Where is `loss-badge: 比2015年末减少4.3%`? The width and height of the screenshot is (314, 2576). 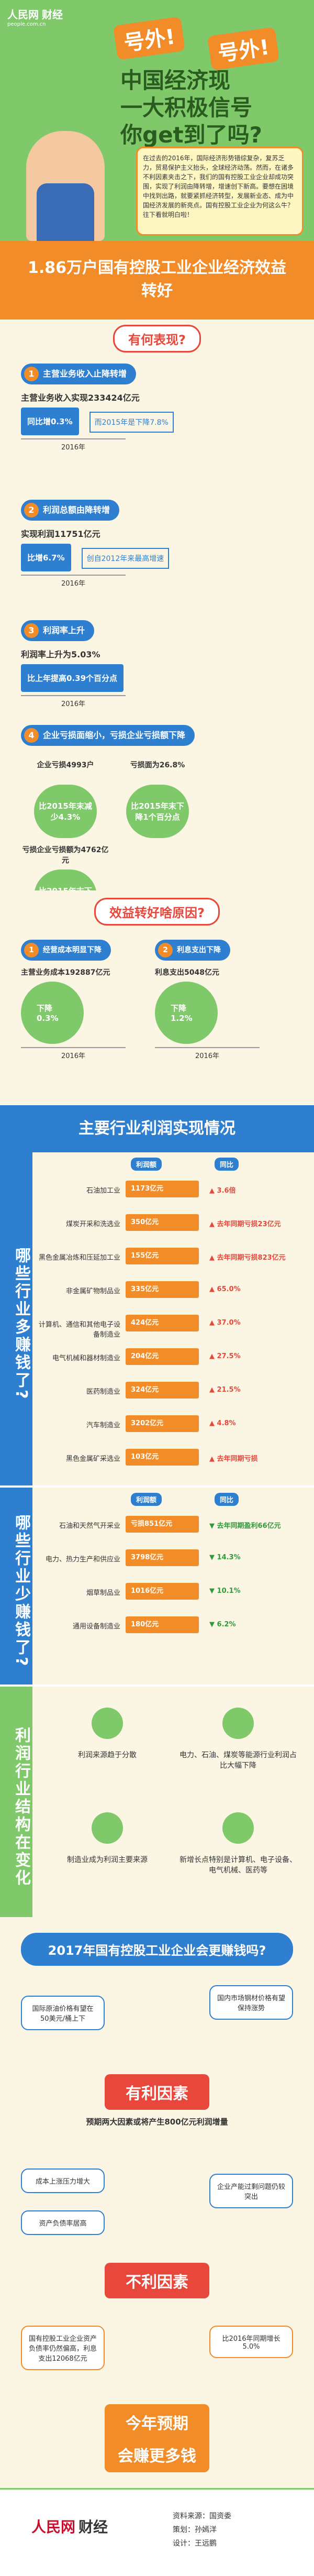
loss-badge: 比2015年末减少4.3% is located at coordinates (65, 811).